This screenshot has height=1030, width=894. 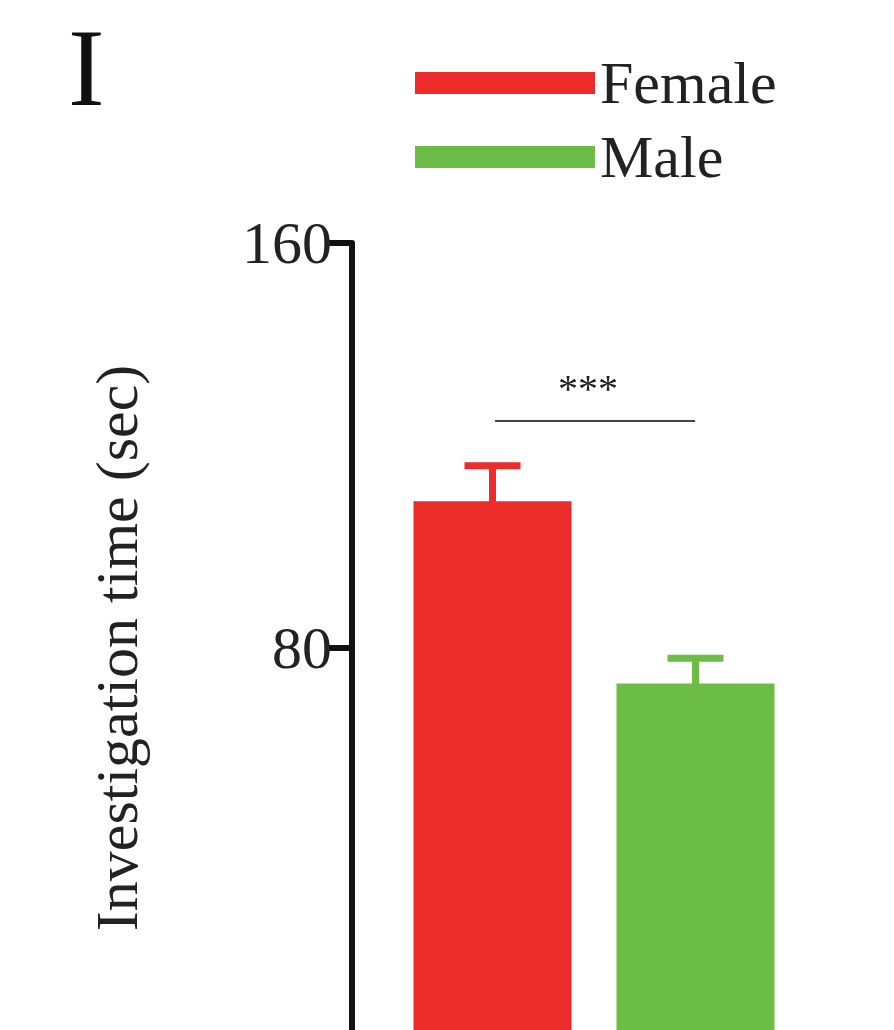 I want to click on legend-label: Male, so click(x=662, y=157).